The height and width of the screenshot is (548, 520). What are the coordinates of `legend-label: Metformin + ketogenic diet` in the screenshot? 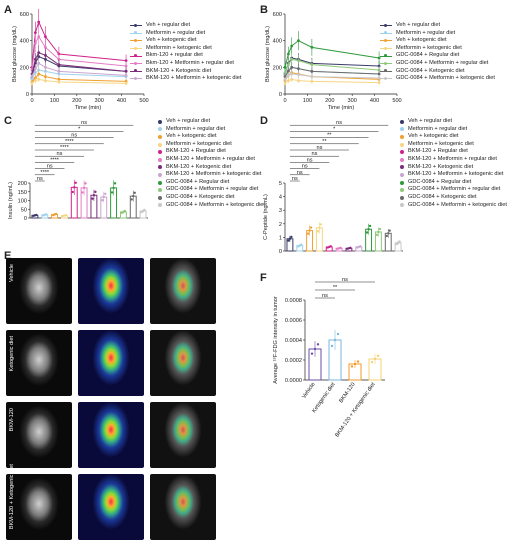 It's located at (429, 47).